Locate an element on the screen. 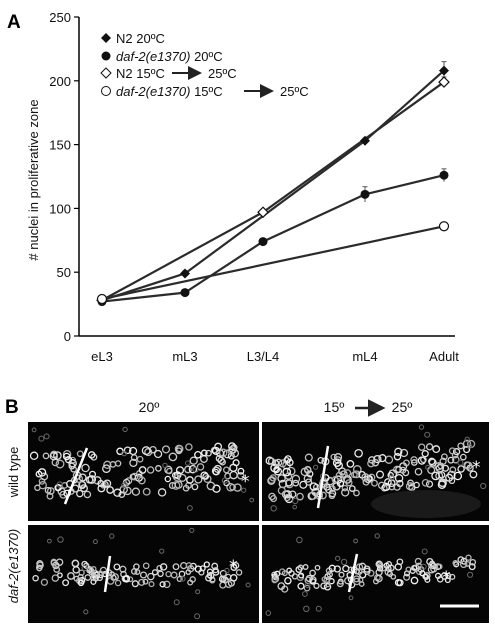  micrograph-daf2-20: * is located at coordinates (143, 574).